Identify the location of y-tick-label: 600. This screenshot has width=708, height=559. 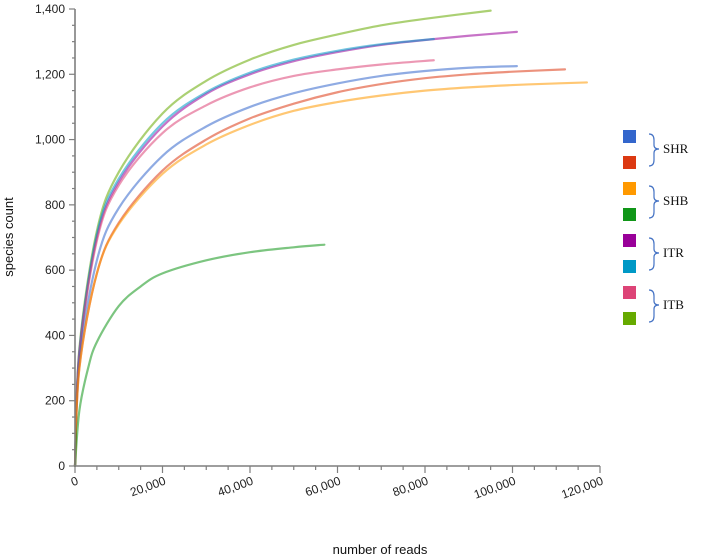
(55, 270).